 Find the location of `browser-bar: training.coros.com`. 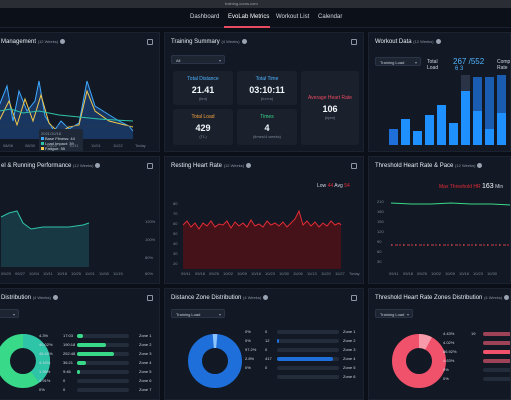

browser-bar: training.coros.com is located at coordinates (255, 4).